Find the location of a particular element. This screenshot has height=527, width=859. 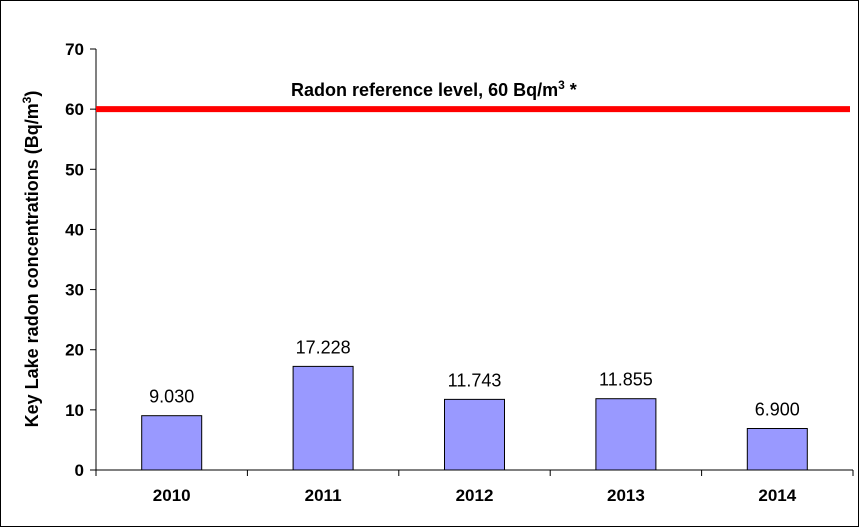

y-axis-label-close: ) is located at coordinates (32, 94).